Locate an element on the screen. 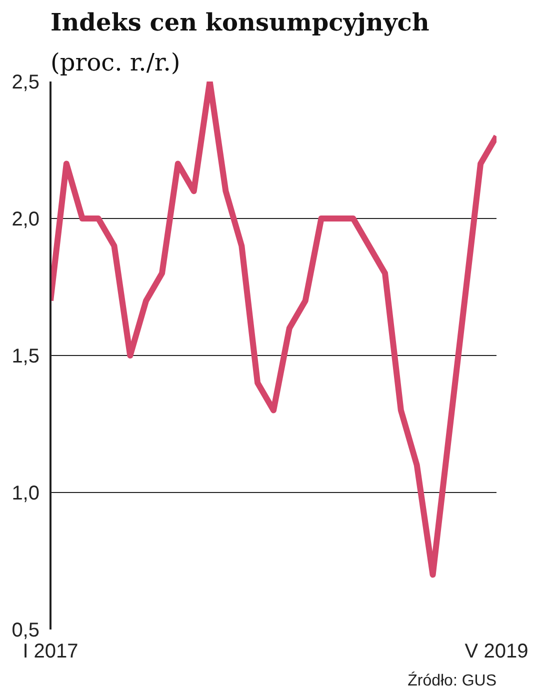 This screenshot has width=536, height=694. text: Źródło: GUS is located at coordinates (452, 681).